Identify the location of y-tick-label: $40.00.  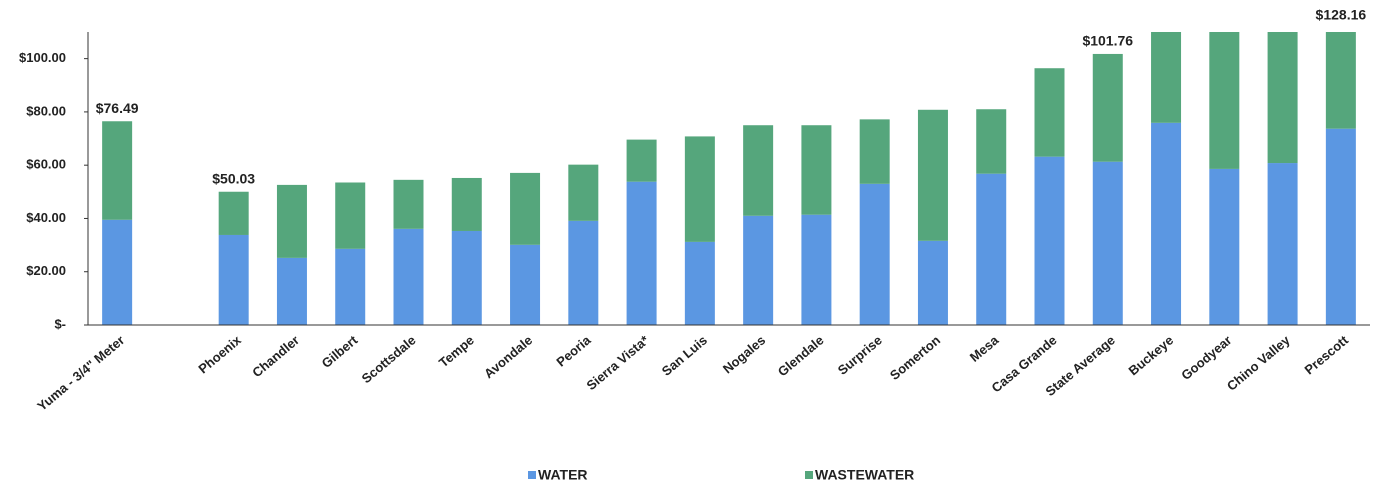
(46, 217).